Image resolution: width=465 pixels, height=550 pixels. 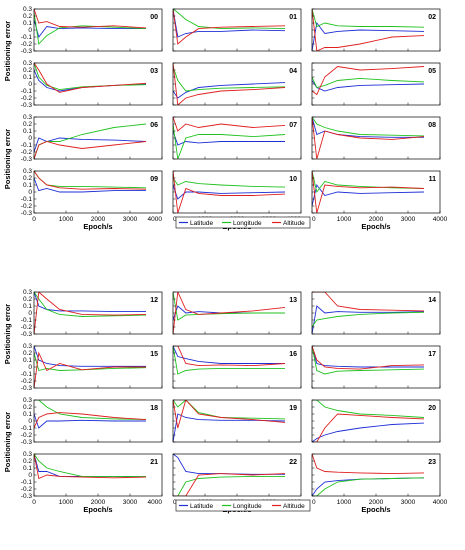 I want to click on panel-12: 12 0.30.20.10-0.1-0.2-0.3, so click(x=92, y=313).